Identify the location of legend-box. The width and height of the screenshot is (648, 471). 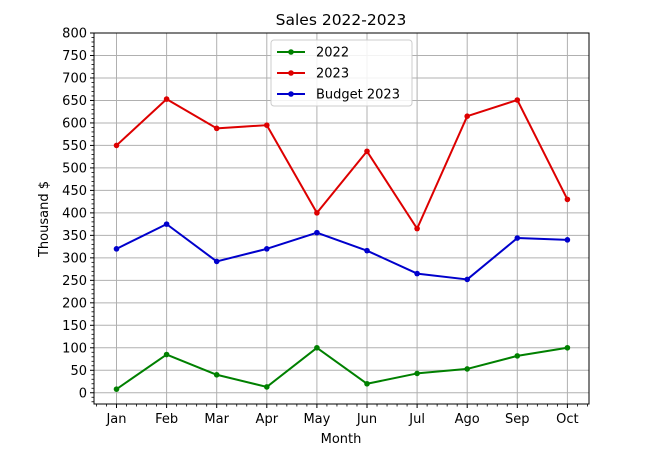
(341, 73).